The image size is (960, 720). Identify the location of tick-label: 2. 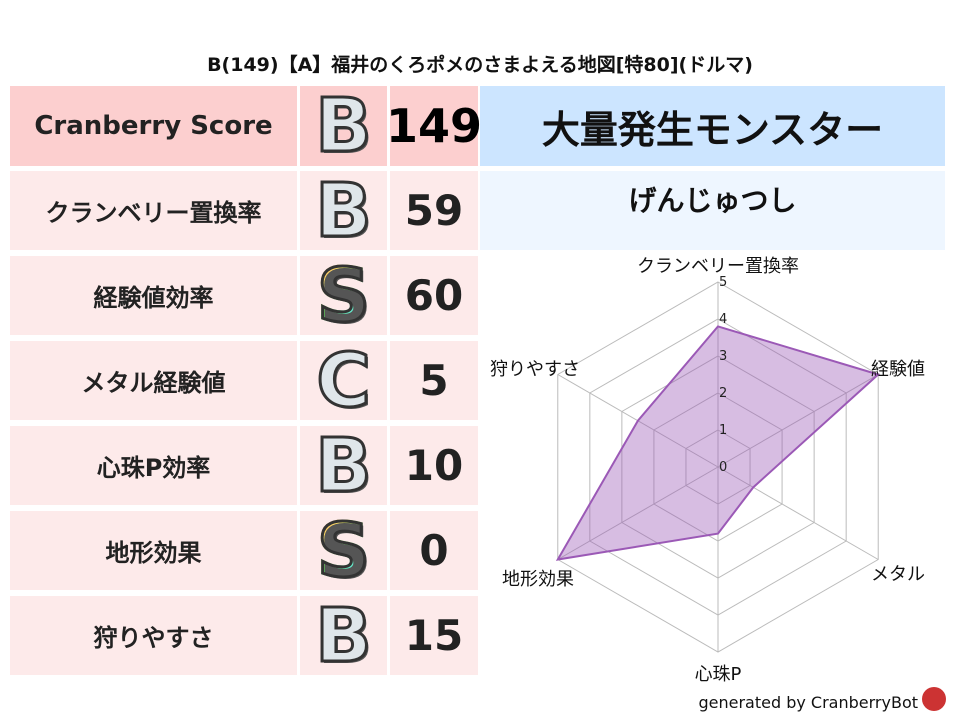
(723, 393).